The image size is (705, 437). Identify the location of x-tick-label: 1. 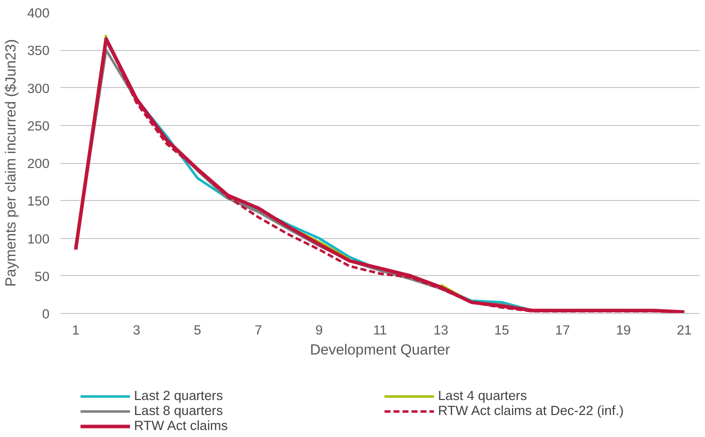
(76, 330).